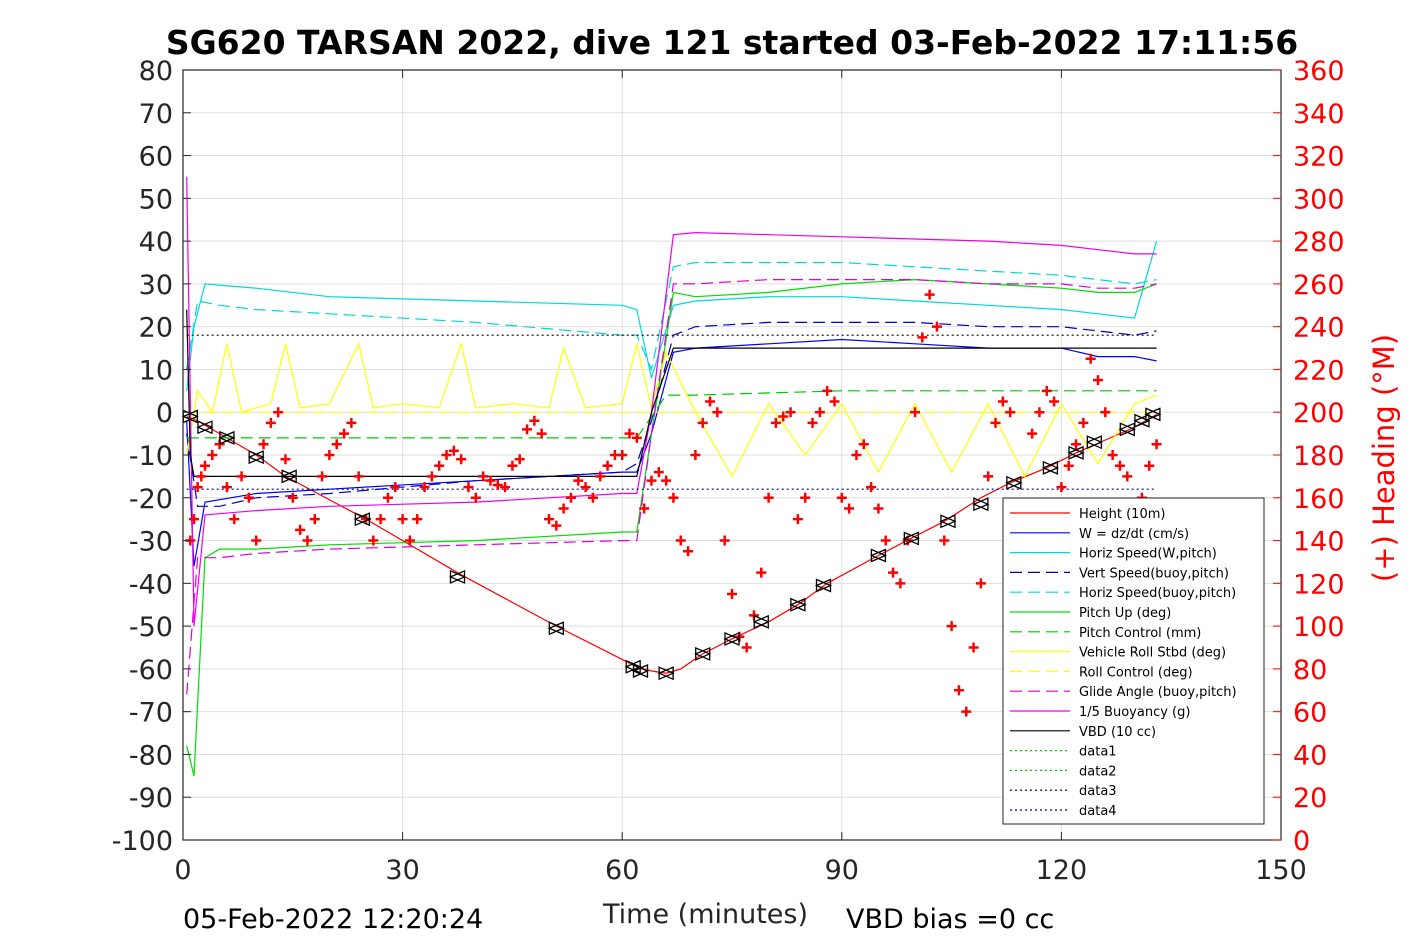  Describe the element at coordinates (402, 870) in the screenshot. I see `x-tick-label: 30` at that location.